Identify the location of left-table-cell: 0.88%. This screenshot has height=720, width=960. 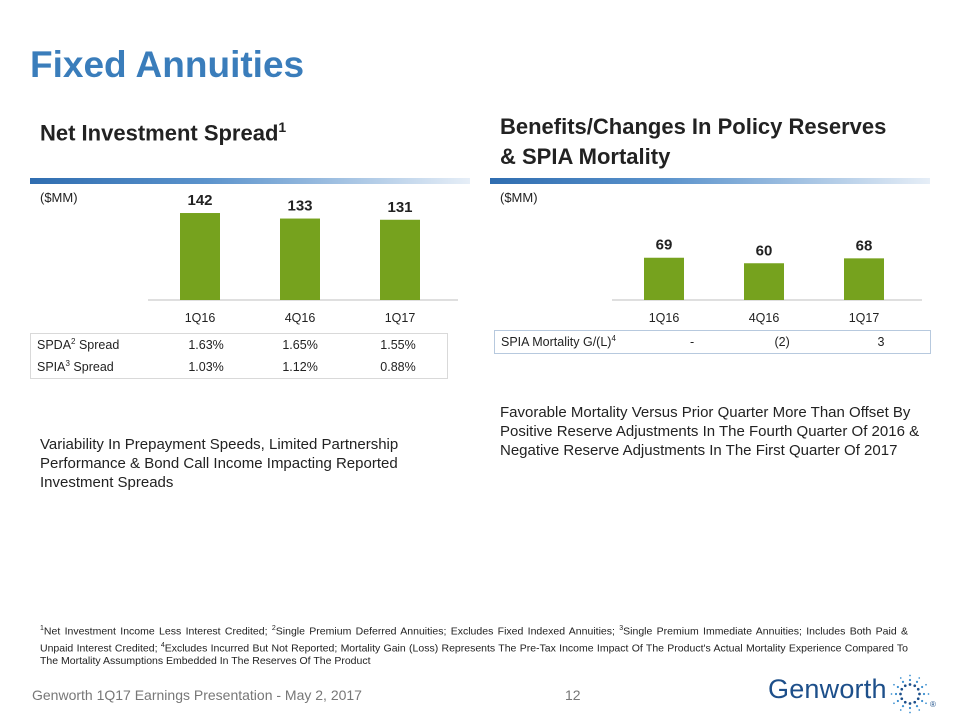
(398, 367).